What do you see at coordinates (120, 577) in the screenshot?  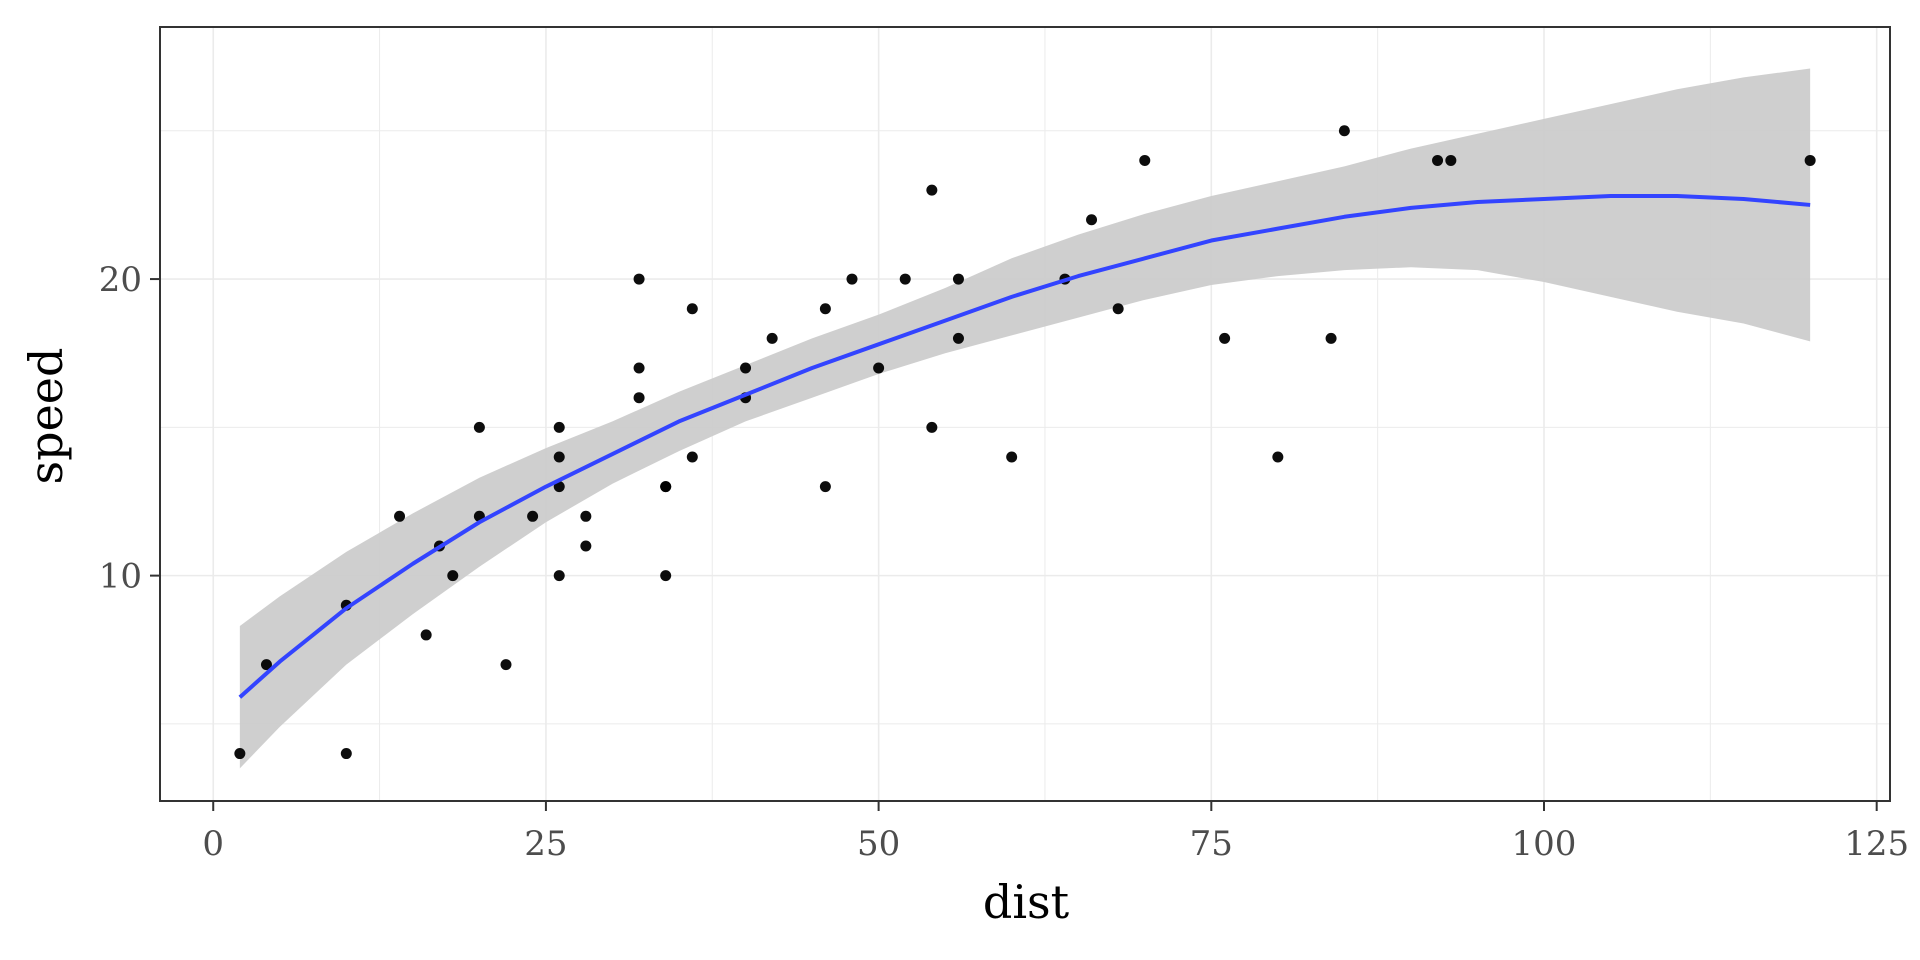 I see `y-tick-label: 10` at bounding box center [120, 577].